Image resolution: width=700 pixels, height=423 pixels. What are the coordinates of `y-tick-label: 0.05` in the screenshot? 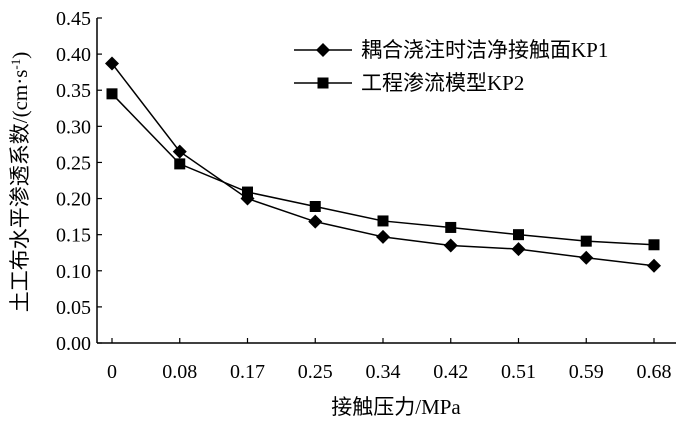 It's located at (73, 308).